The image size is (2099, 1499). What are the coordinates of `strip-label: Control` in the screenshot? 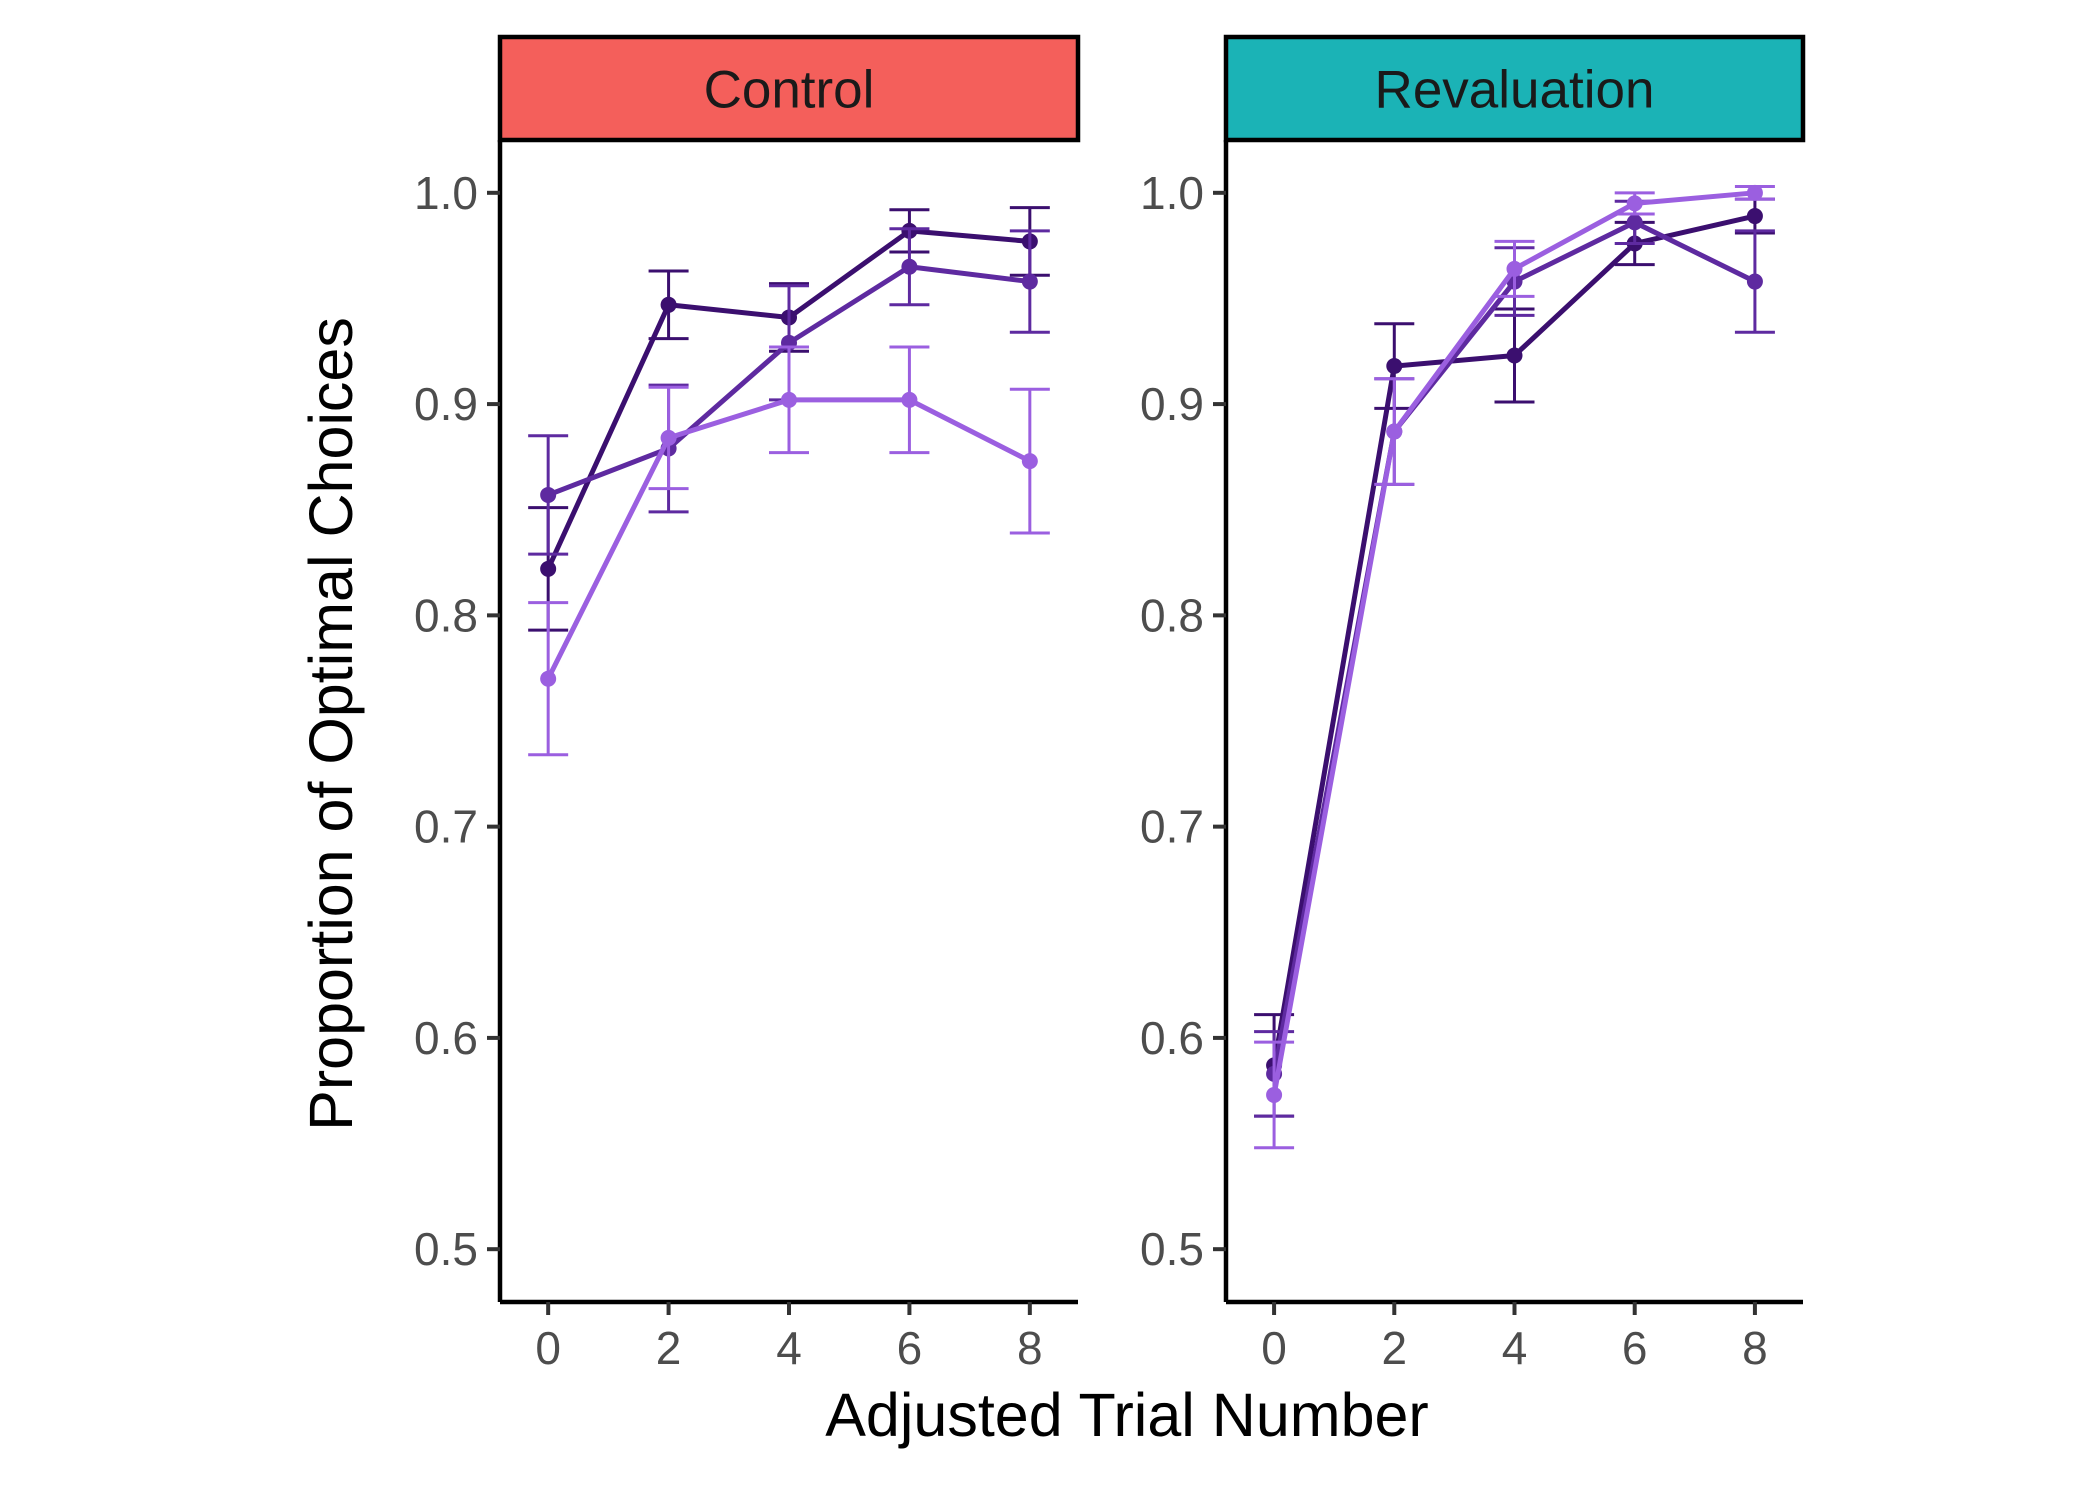 It's located at (789, 90).